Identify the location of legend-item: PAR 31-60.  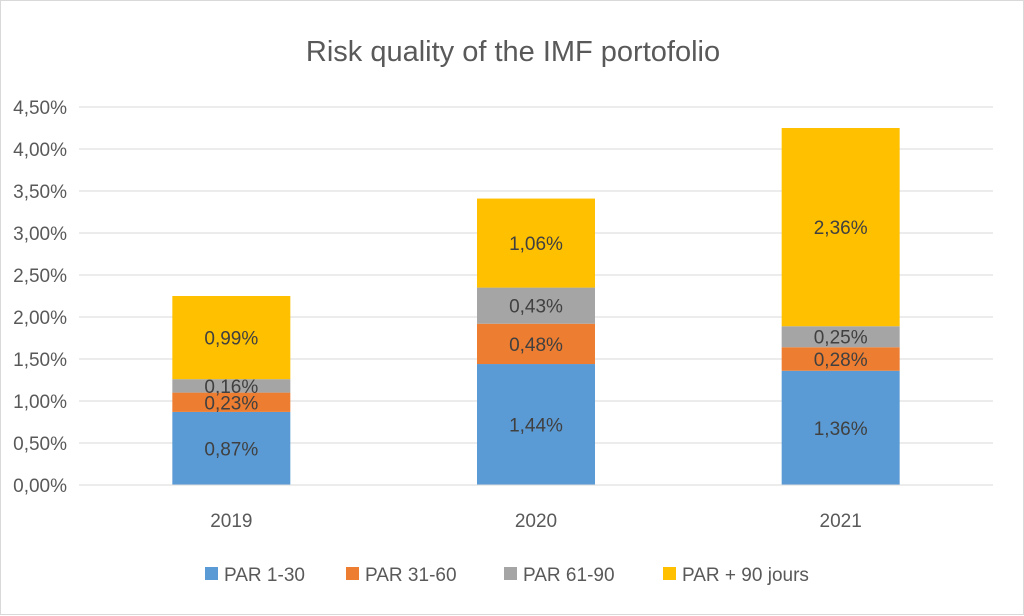
(401, 575).